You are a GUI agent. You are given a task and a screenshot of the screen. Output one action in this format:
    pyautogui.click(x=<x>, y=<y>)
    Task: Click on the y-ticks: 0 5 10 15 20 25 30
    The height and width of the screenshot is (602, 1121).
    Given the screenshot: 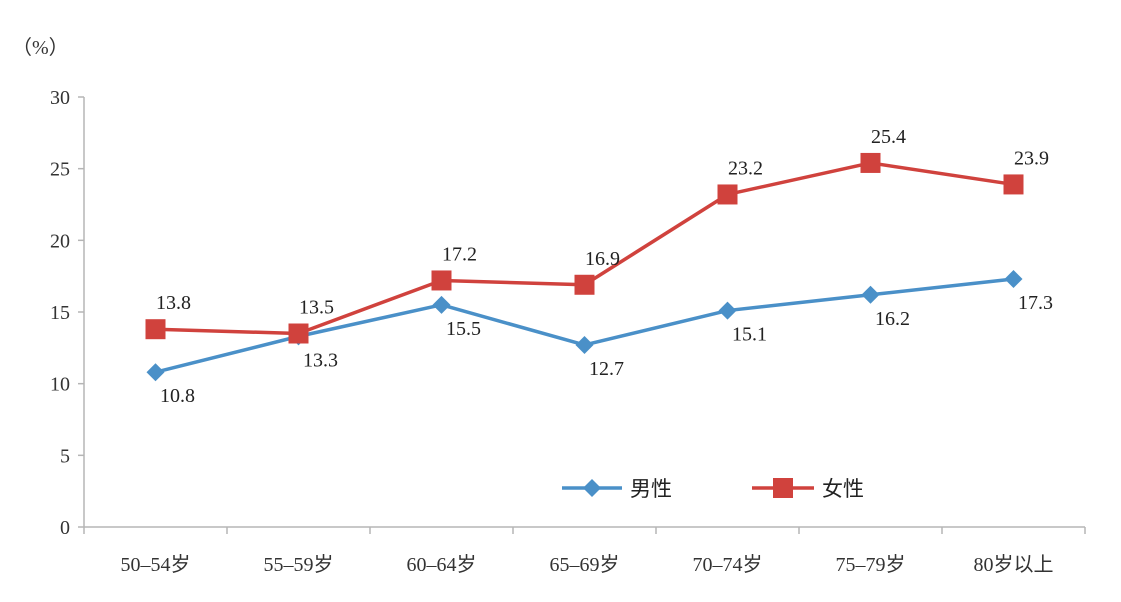 What is the action you would take?
    pyautogui.click(x=67, y=313)
    